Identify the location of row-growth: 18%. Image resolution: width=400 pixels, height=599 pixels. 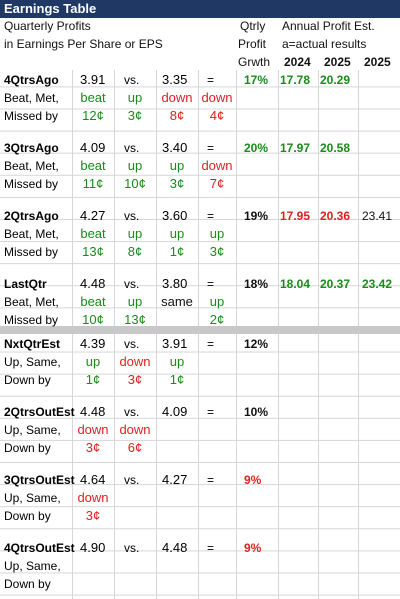
(256, 284).